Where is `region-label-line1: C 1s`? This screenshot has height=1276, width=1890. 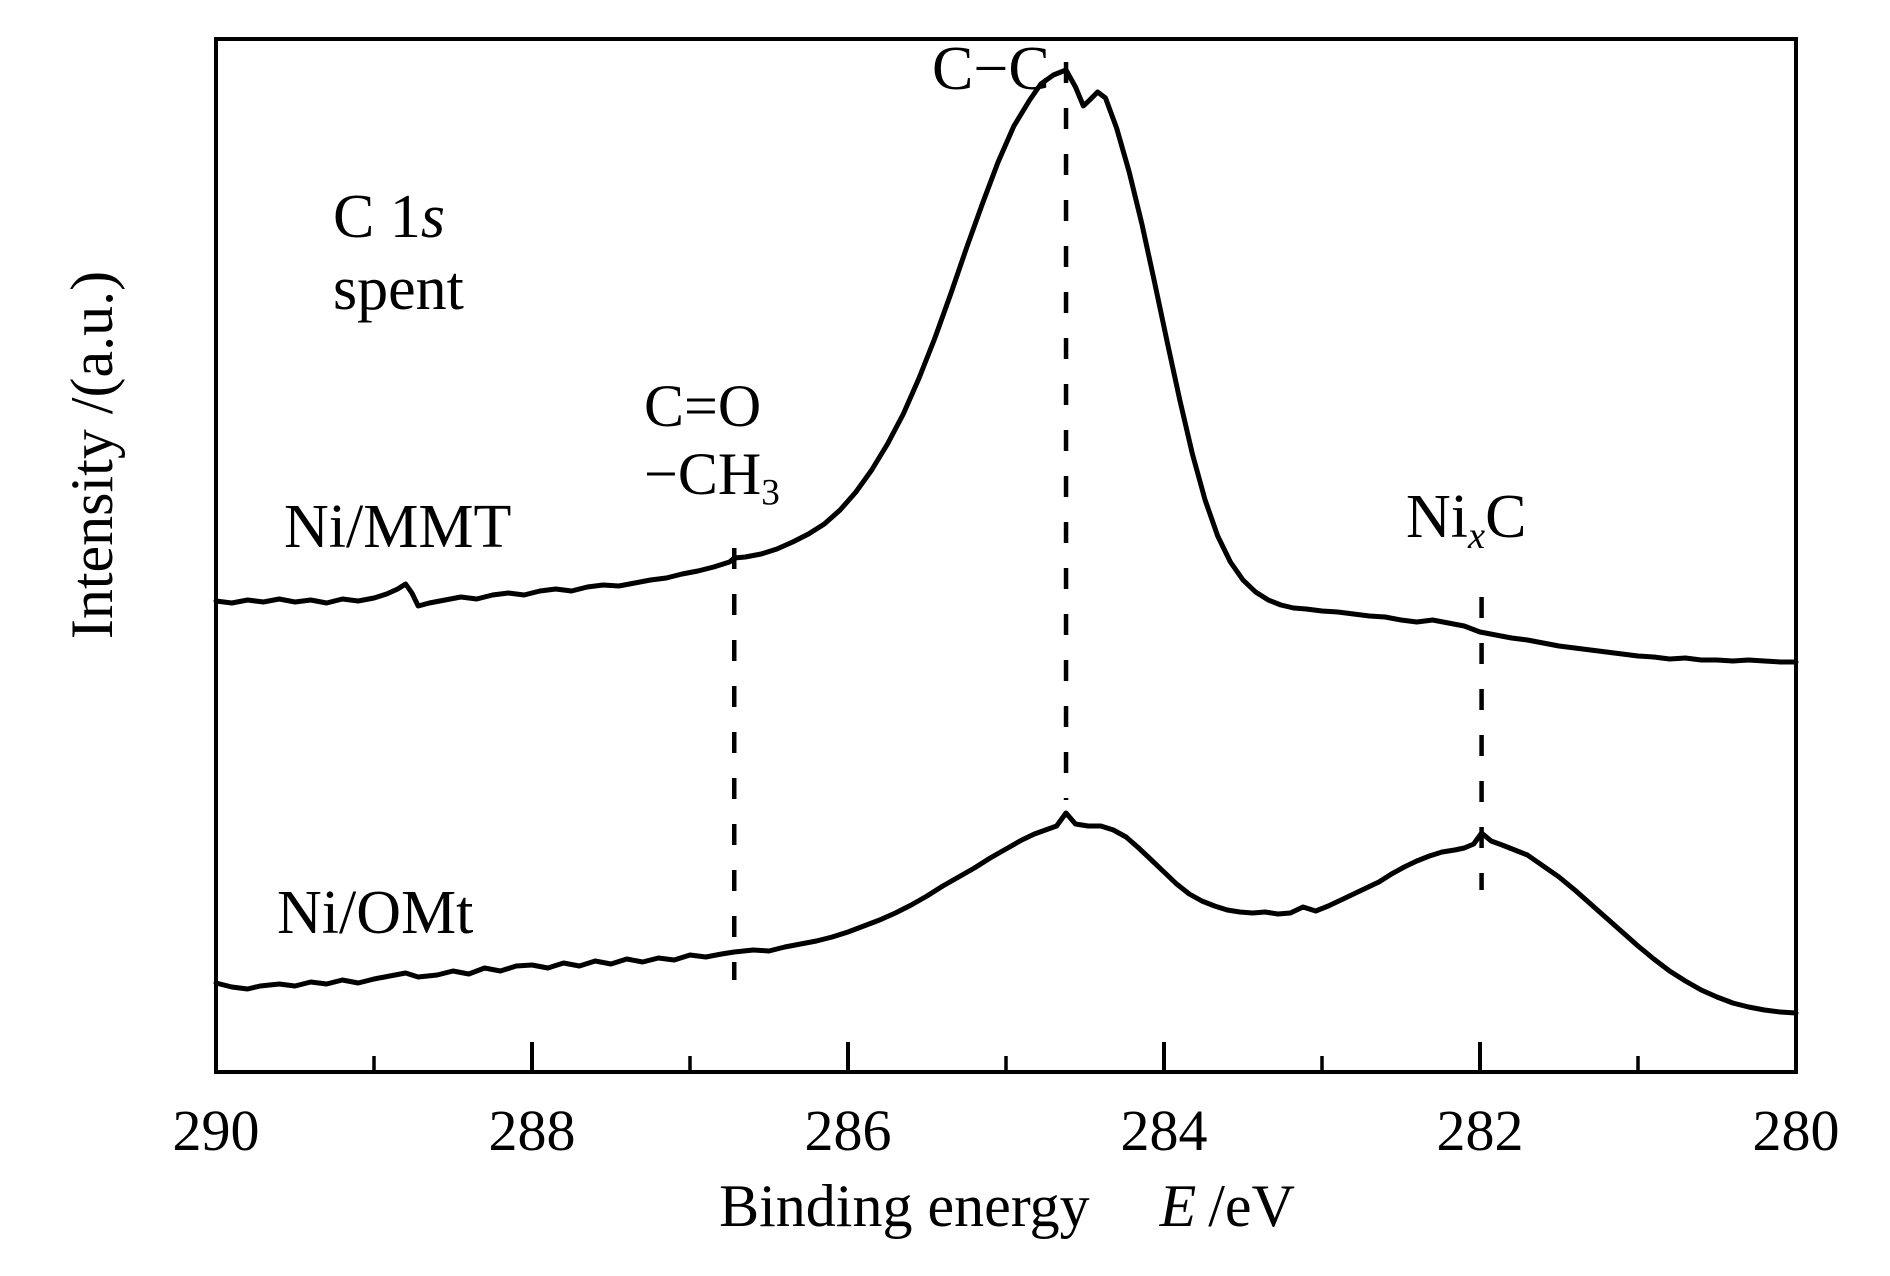
region-label-line1: C 1s is located at coordinates (389, 217).